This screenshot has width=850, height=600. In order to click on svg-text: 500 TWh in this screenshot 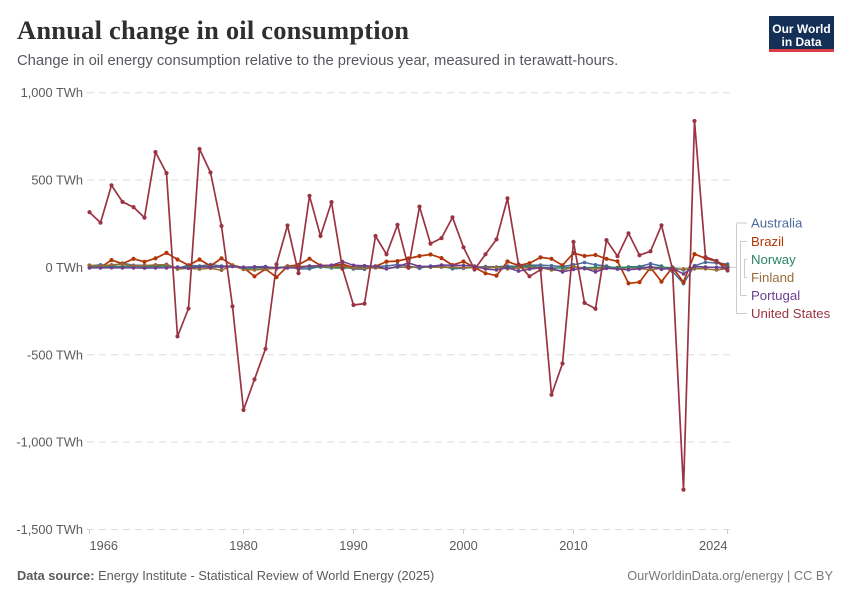, I will do `click(57, 180)`.